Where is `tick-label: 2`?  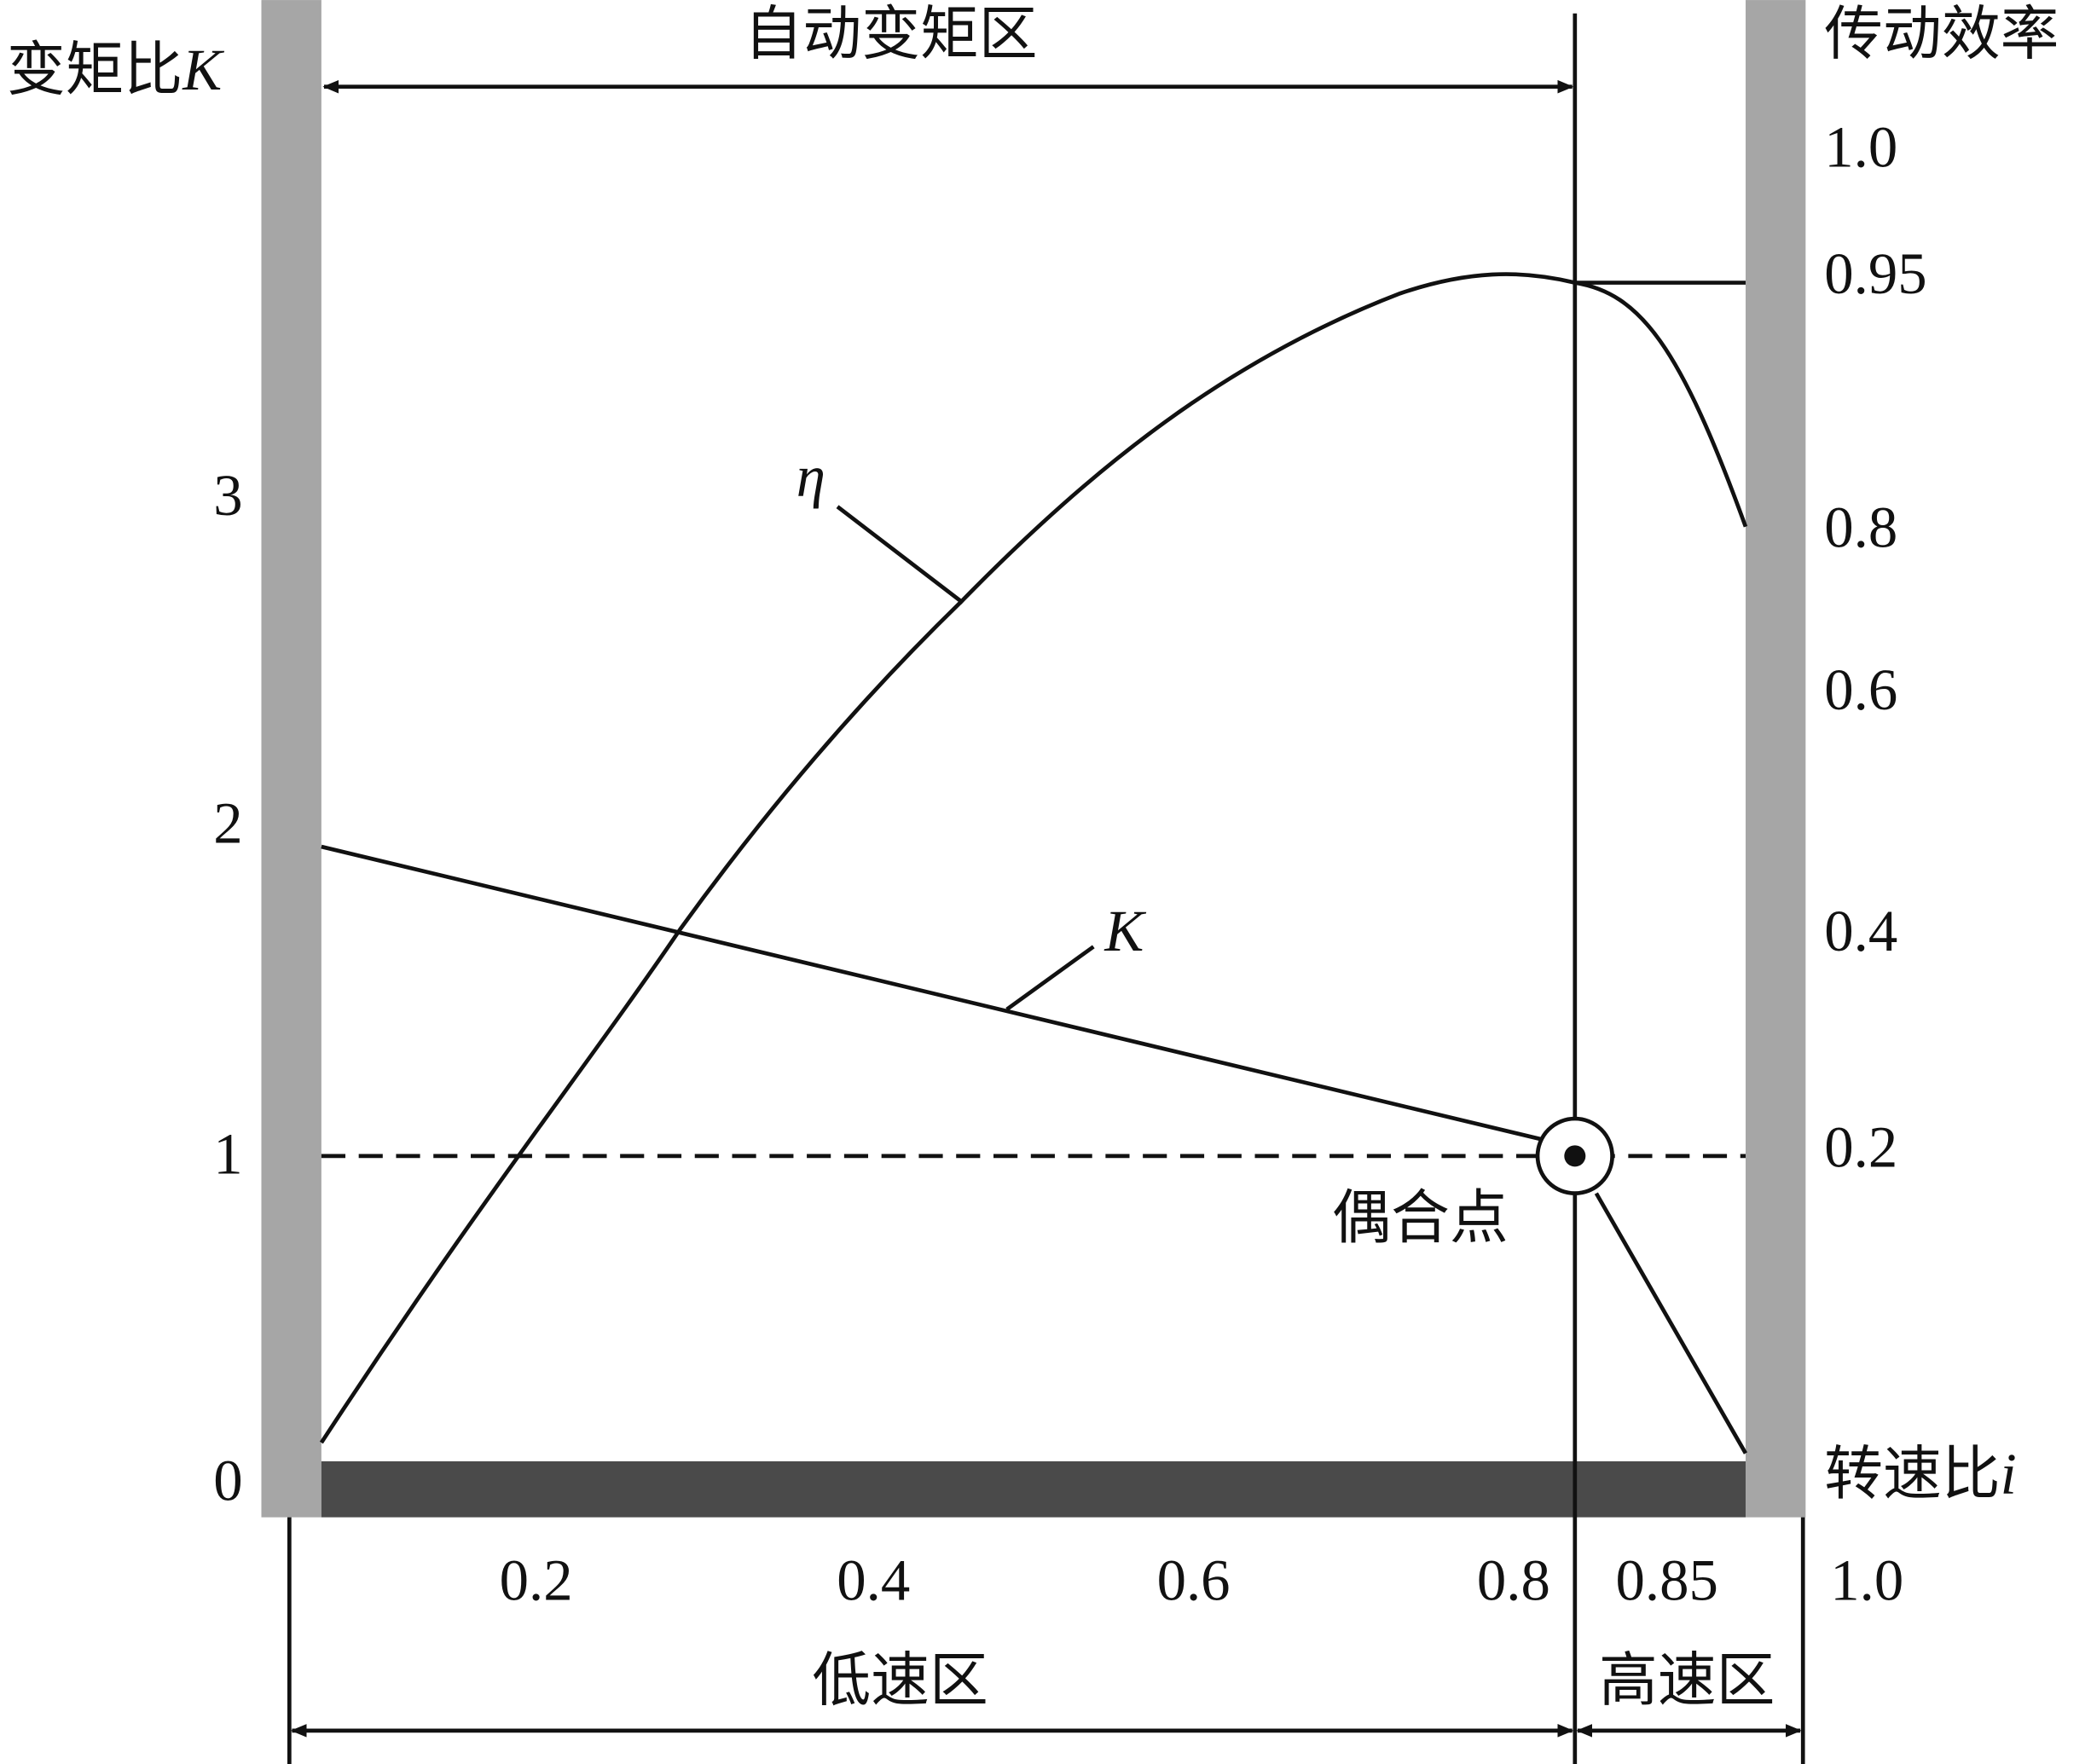 tick-label: 2 is located at coordinates (227, 823).